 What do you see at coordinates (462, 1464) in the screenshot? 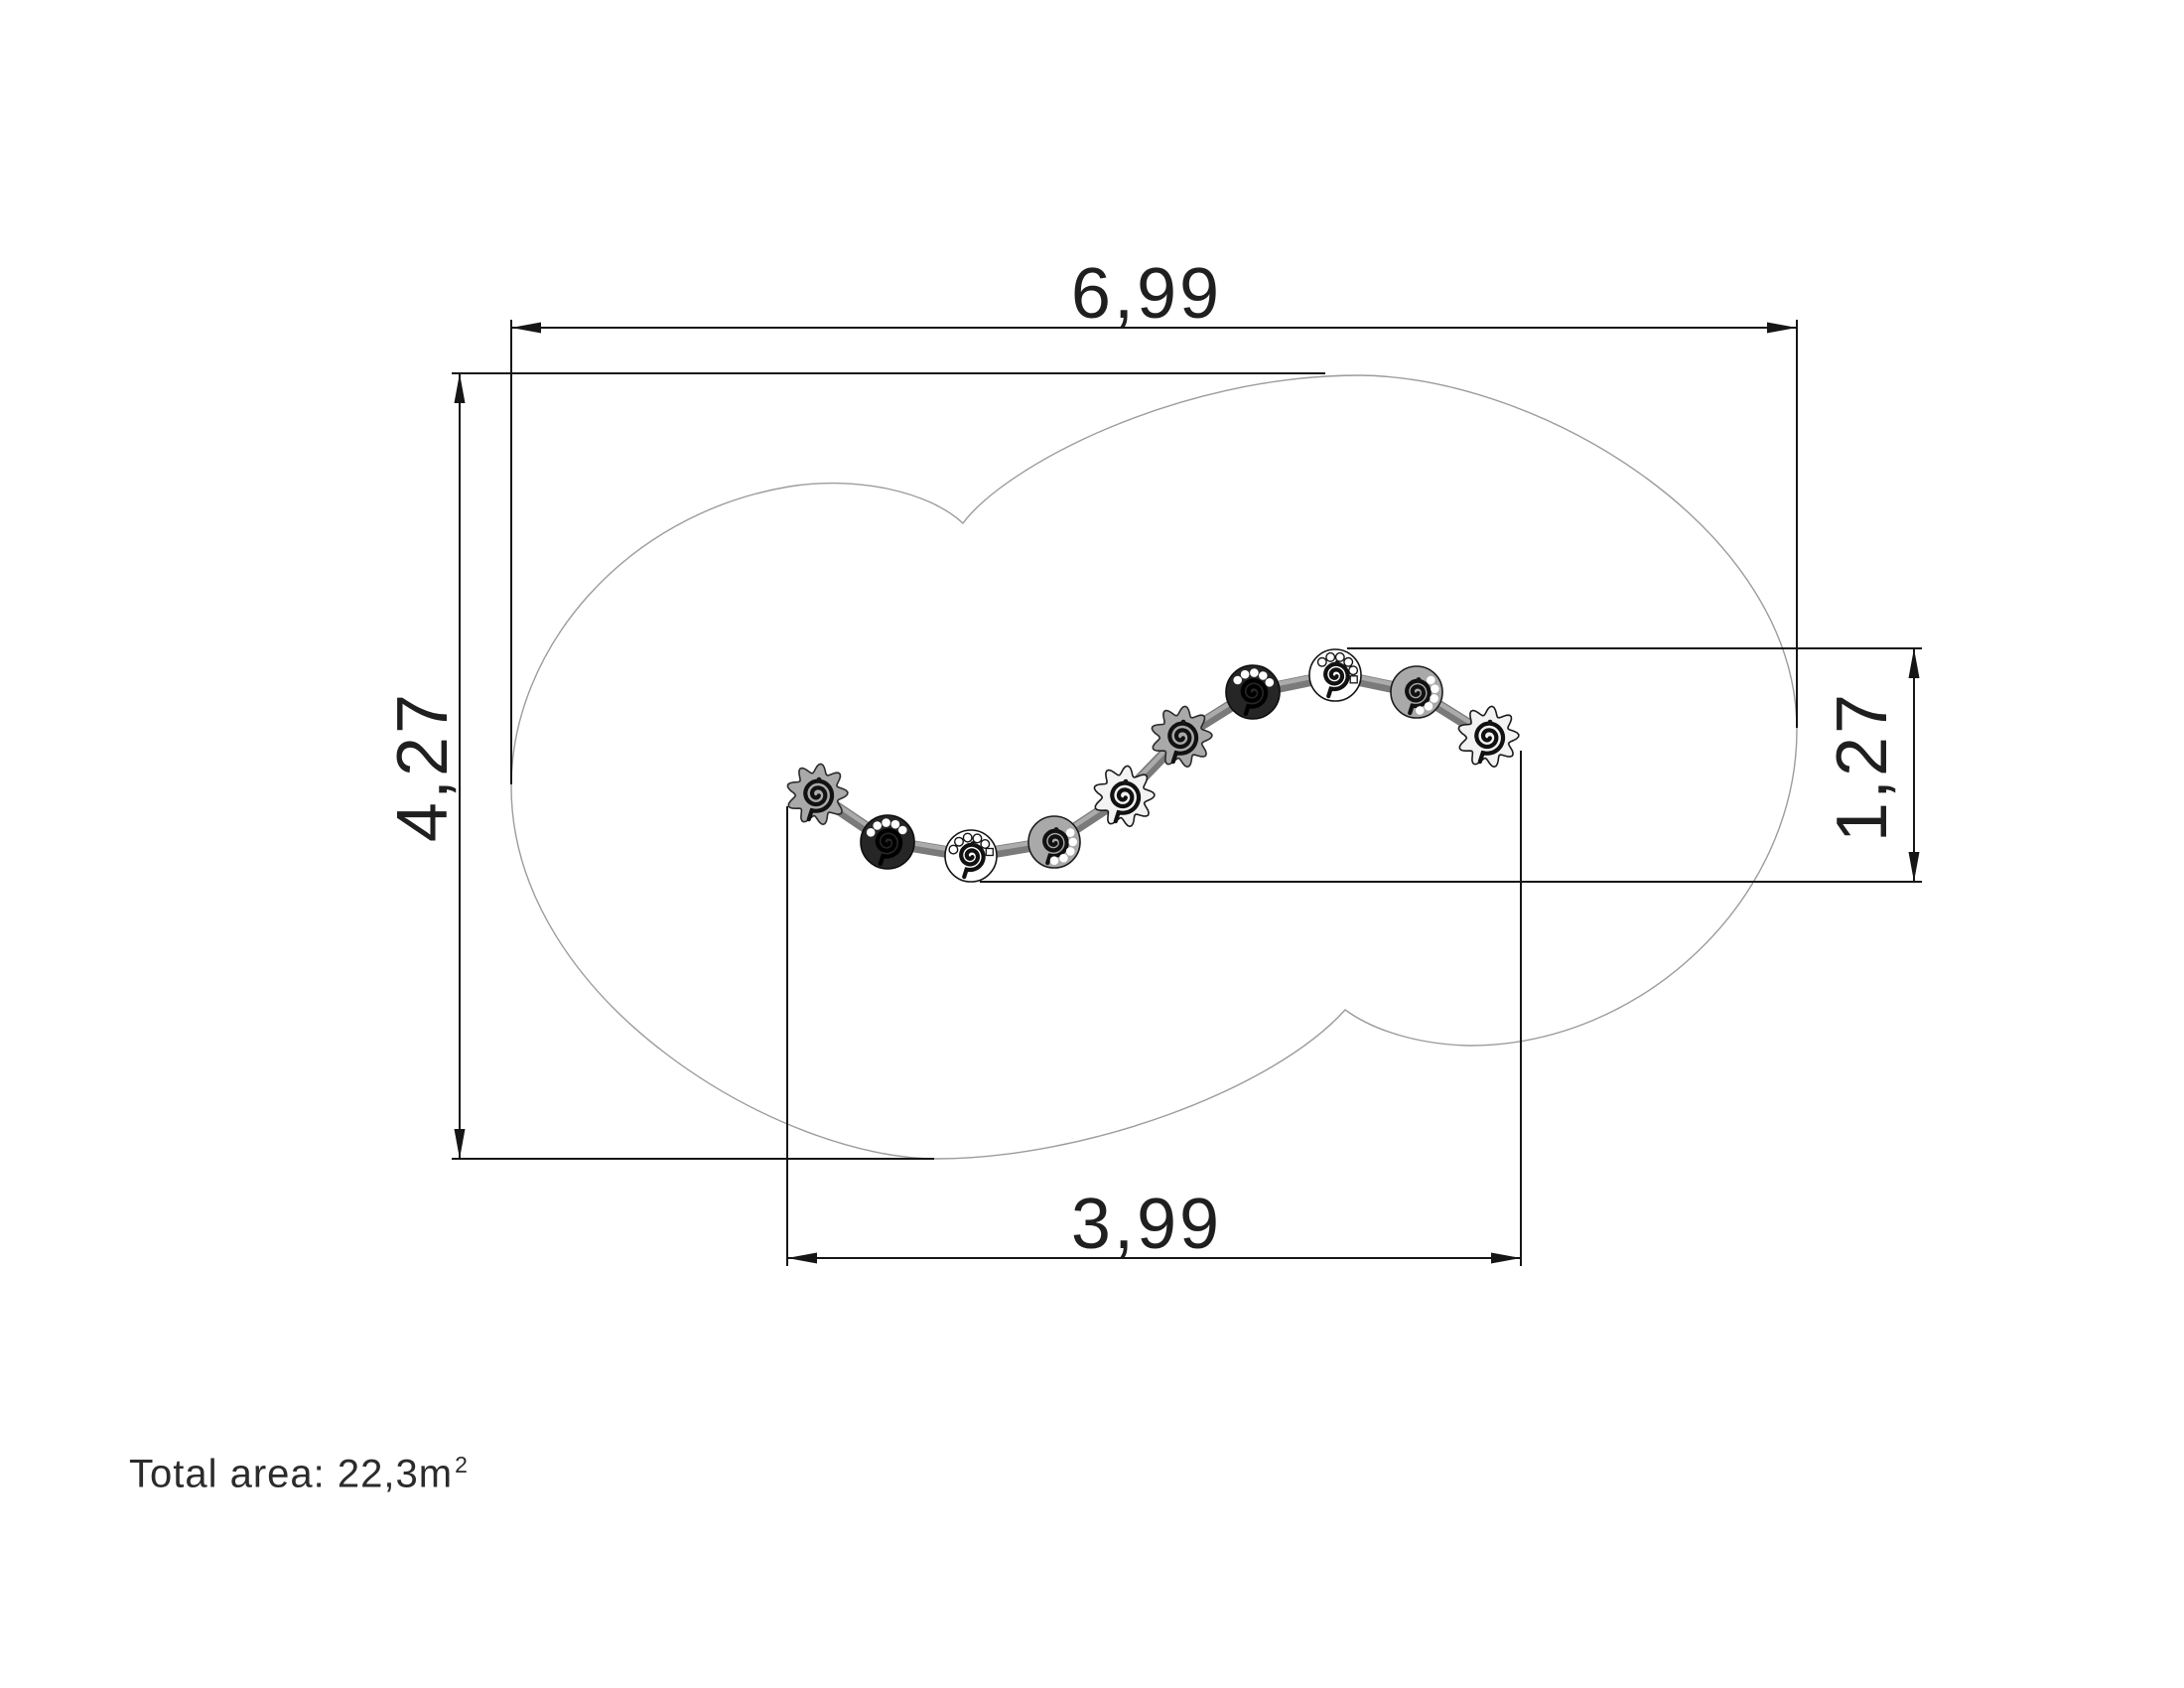
I see `total-area-superscript: 2` at bounding box center [462, 1464].